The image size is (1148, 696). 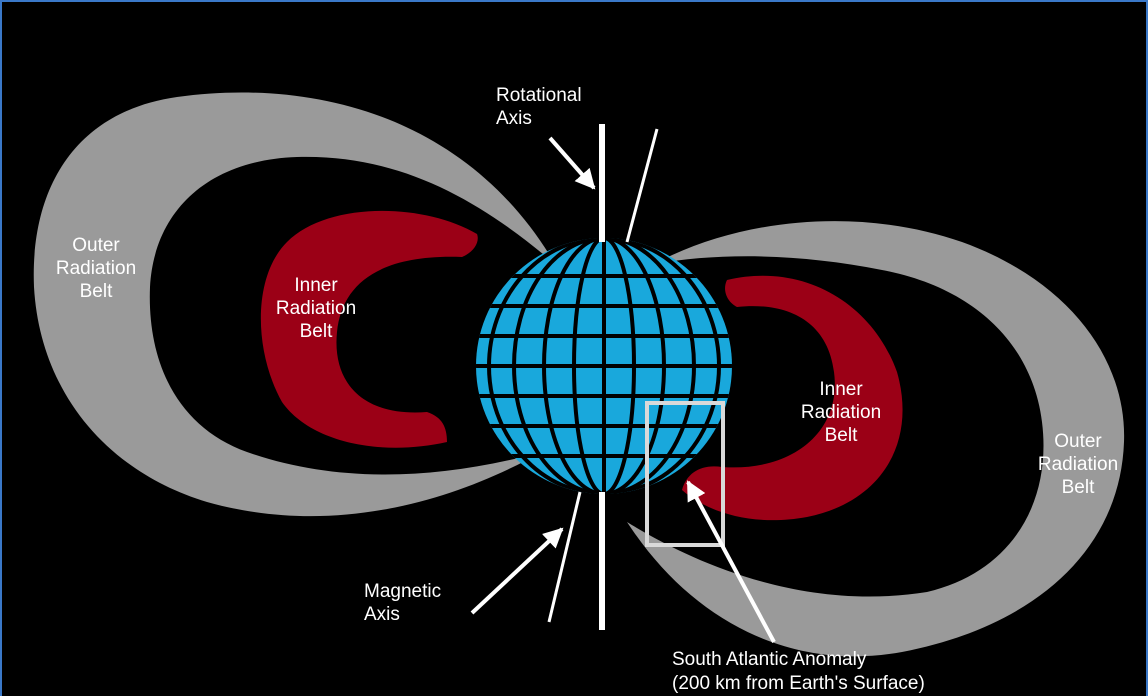 I want to click on magnetic-axis-arrow, so click(x=517, y=571).